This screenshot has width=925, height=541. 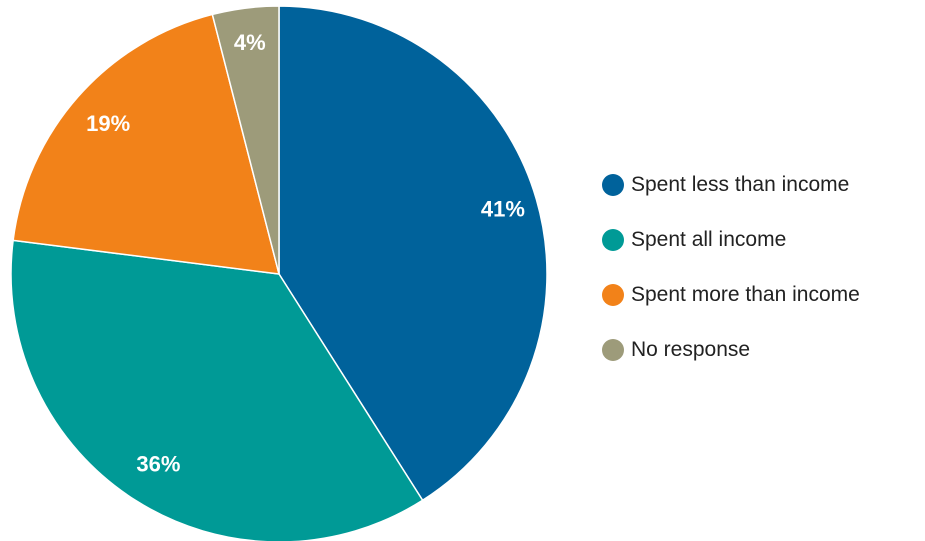 I want to click on legend-item-spent-less: Spent less than income, so click(x=731, y=185).